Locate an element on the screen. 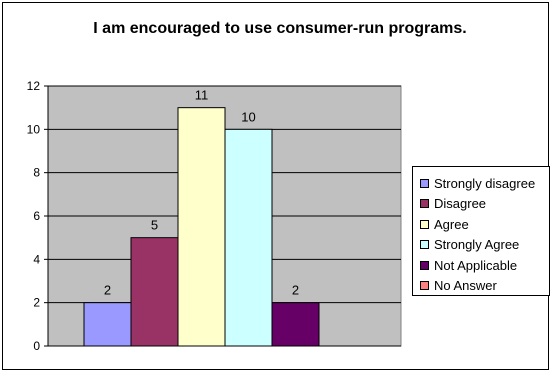 The height and width of the screenshot is (372, 551). data-label-1: 5 is located at coordinates (154, 225).